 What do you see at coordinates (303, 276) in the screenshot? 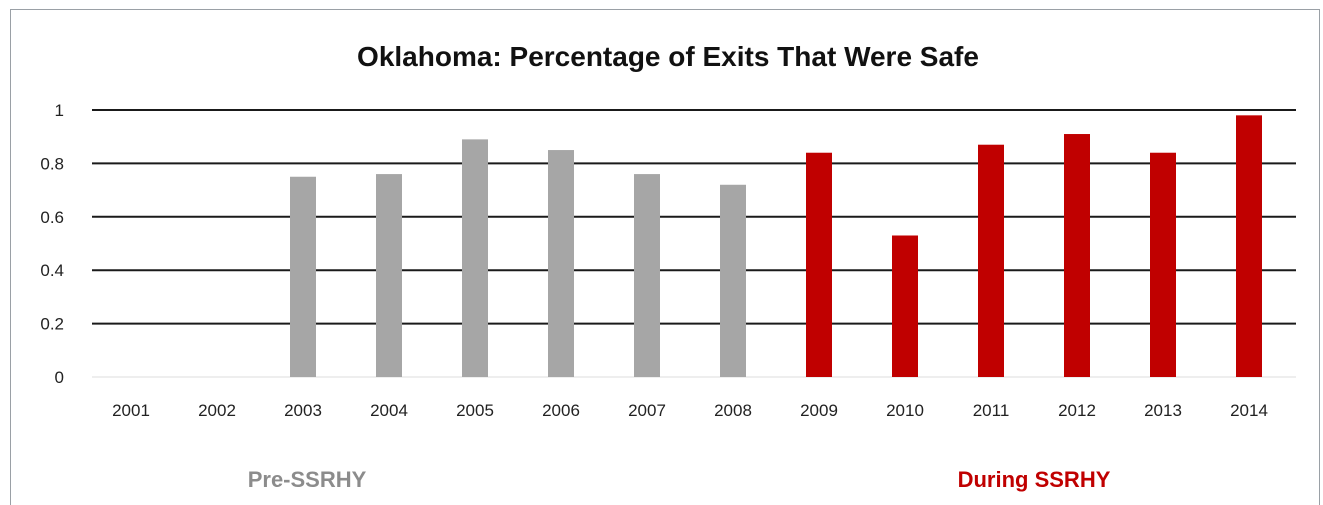
I see `bar-2003` at bounding box center [303, 276].